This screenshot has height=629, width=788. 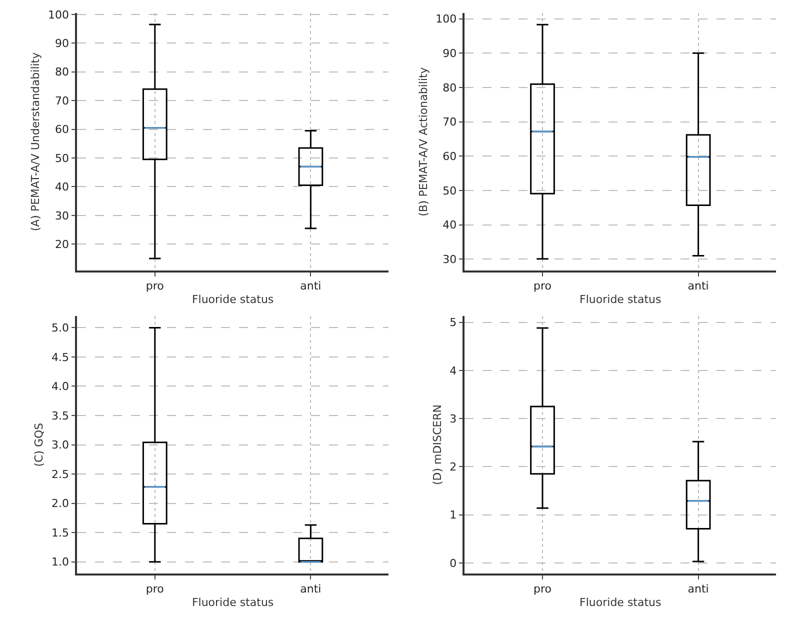 I want to click on y-tick-label: 3.0, so click(x=61, y=445).